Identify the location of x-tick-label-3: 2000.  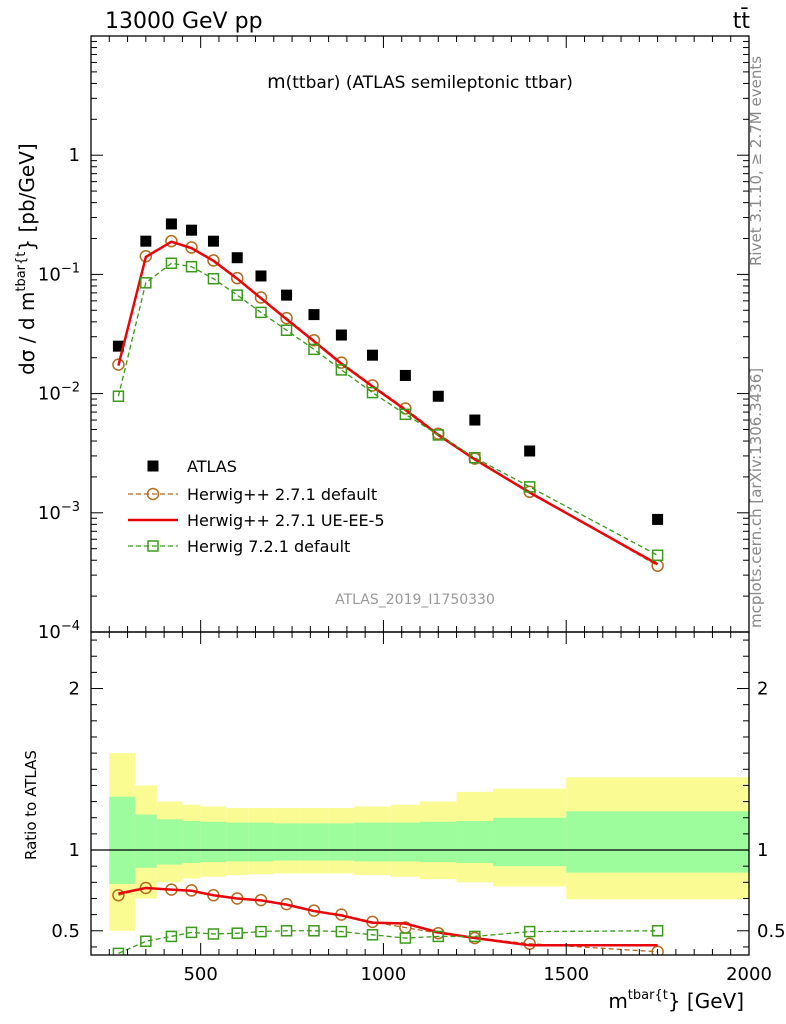
(749, 974).